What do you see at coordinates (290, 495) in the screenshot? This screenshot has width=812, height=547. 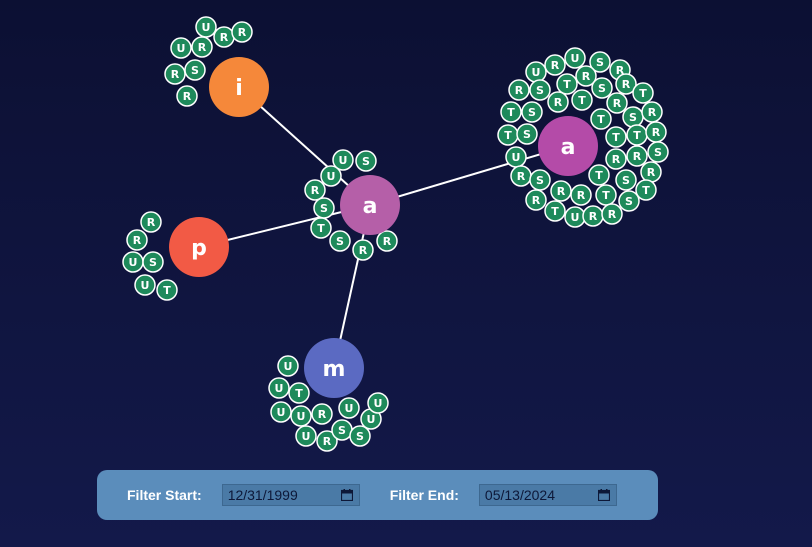 I see `filter-start-input: 12/31/1999` at bounding box center [290, 495].